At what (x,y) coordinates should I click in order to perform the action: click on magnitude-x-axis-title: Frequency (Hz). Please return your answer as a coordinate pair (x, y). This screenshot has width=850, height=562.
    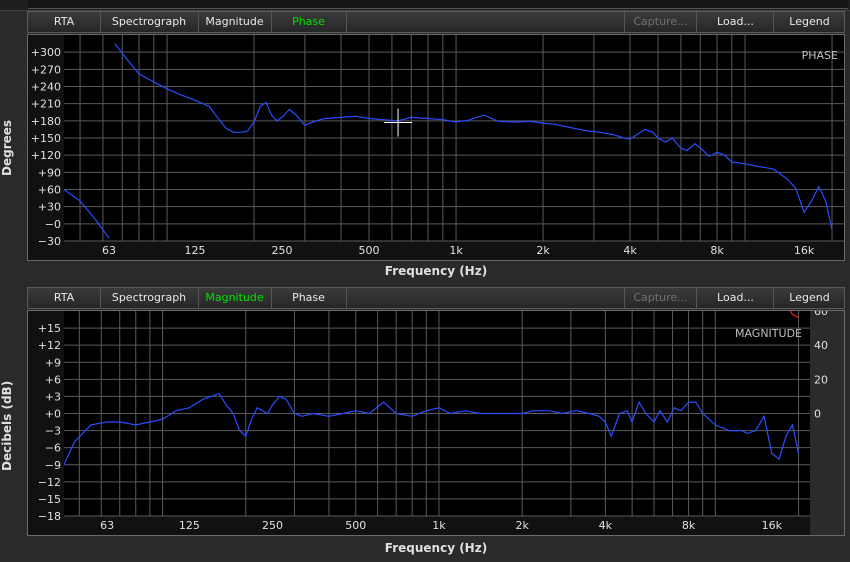
    Looking at the image, I should click on (436, 548).